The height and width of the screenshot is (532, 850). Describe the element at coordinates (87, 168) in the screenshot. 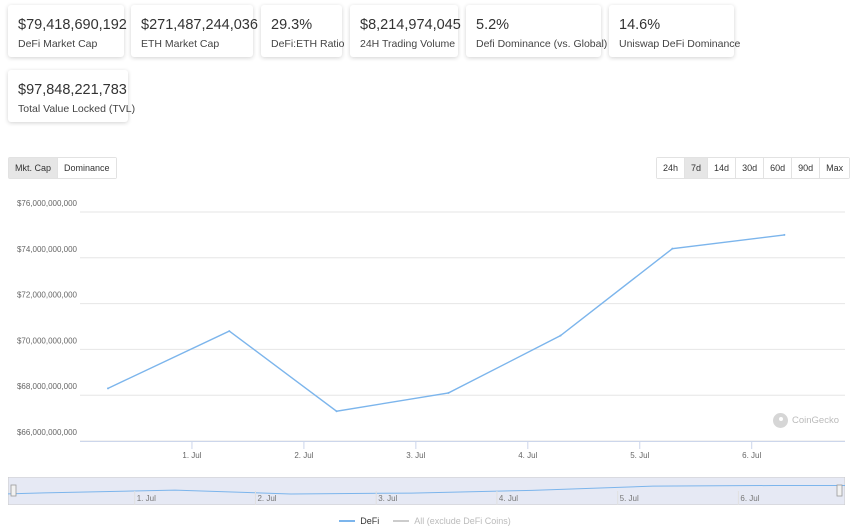

I see `tab-dominance: Dominance` at that location.